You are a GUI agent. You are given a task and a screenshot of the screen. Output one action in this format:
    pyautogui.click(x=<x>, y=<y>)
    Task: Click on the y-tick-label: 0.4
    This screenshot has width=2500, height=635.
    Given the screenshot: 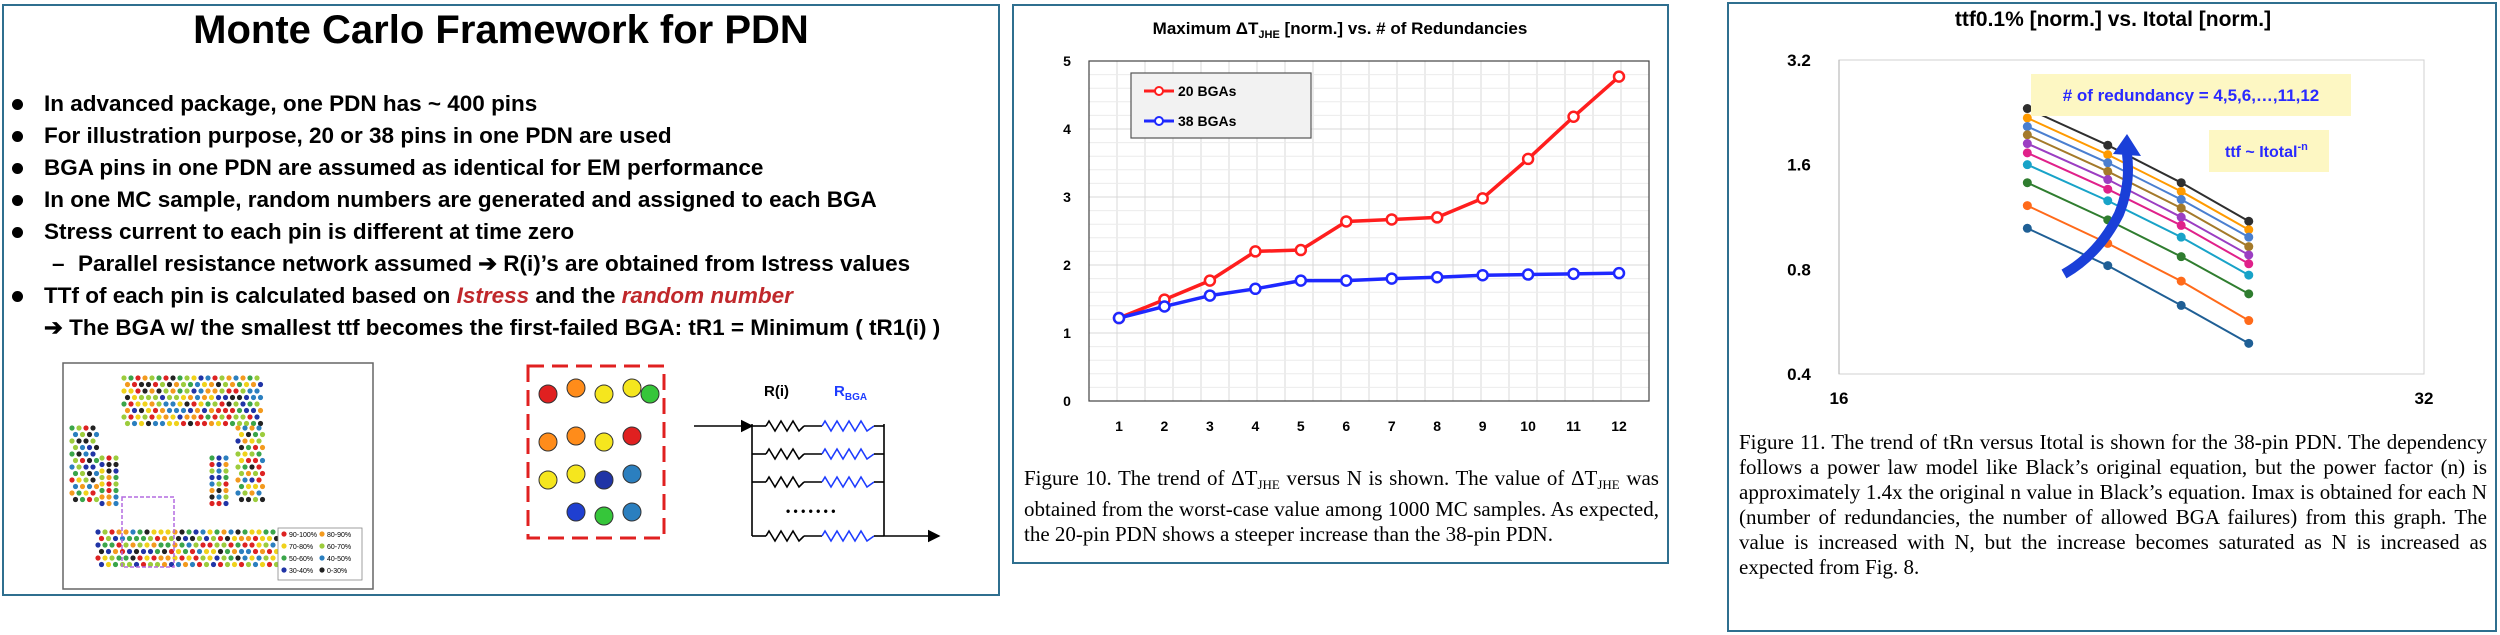 What is the action you would take?
    pyautogui.click(x=1799, y=374)
    